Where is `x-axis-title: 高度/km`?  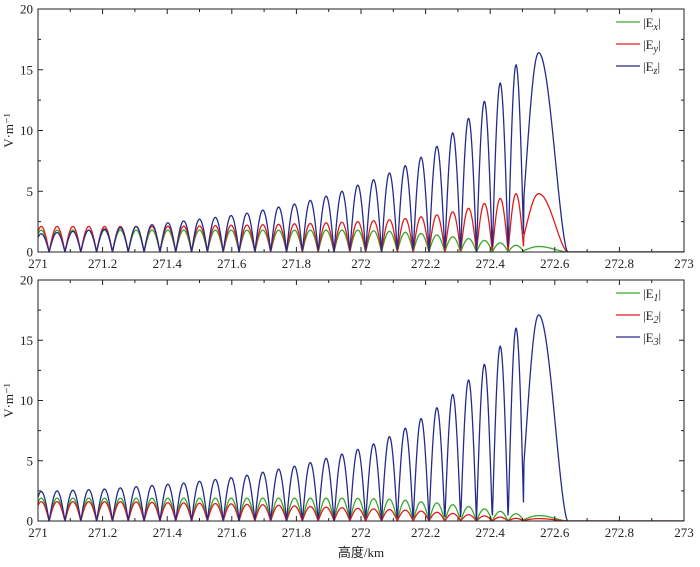
x-axis-title: 高度/km is located at coordinates (361, 552).